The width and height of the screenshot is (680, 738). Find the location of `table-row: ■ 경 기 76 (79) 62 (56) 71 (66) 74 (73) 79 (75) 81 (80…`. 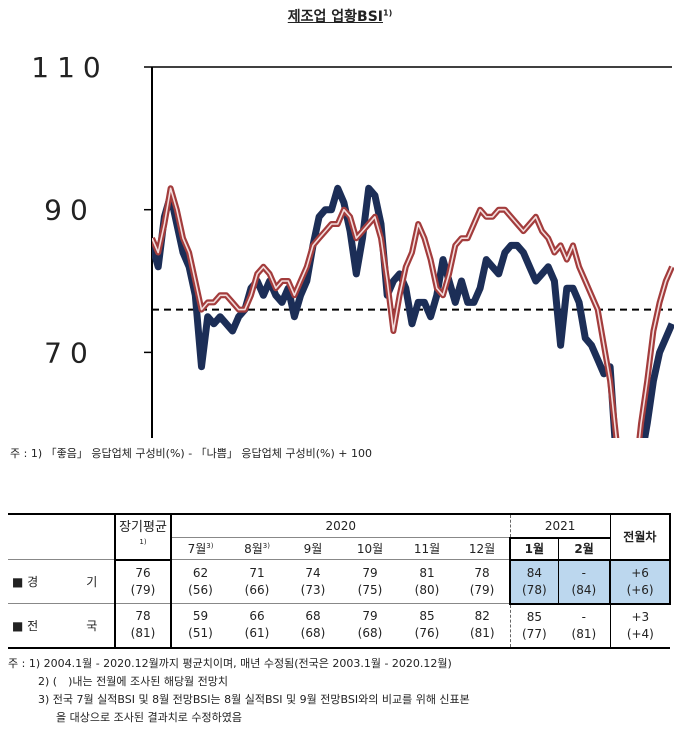

table-row: ■ 경 기 76 (79) 62 (56) 71 (66) 74 (73) 79 (75) 81 (80… is located at coordinates (340, 581).